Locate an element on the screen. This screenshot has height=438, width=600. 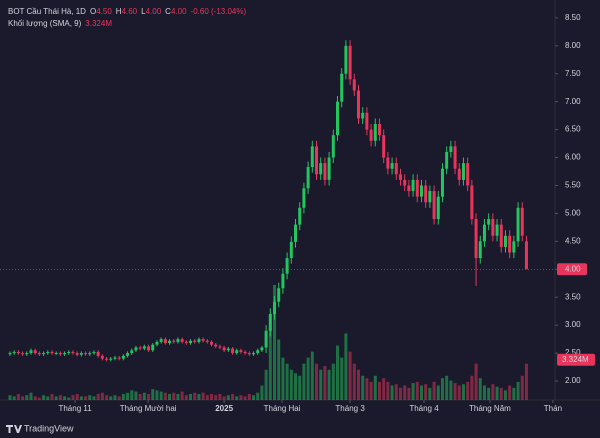
x-tick-label: 2025 is located at coordinates (224, 408).